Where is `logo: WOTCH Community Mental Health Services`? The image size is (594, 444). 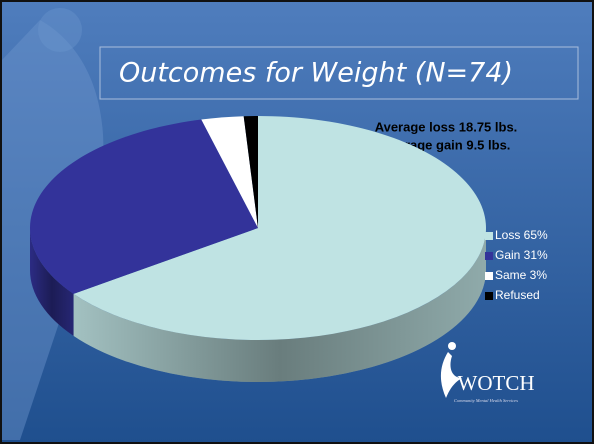 logo: WOTCH Community Mental Health Services is located at coordinates (487, 372).